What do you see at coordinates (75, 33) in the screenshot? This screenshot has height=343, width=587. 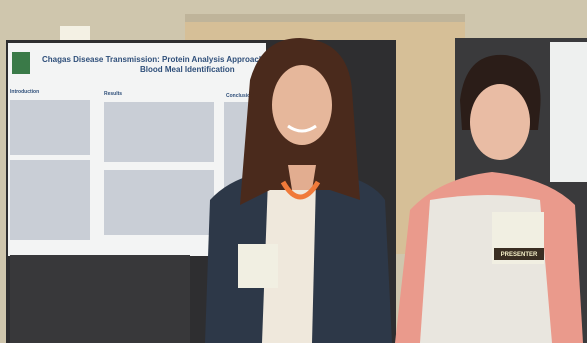 I see `light` at bounding box center [75, 33].